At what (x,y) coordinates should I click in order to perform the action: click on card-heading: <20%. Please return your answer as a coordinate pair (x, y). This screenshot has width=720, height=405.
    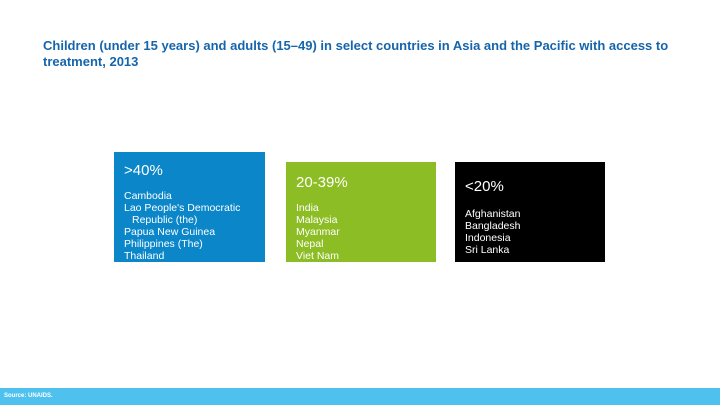
    Looking at the image, I should click on (484, 186).